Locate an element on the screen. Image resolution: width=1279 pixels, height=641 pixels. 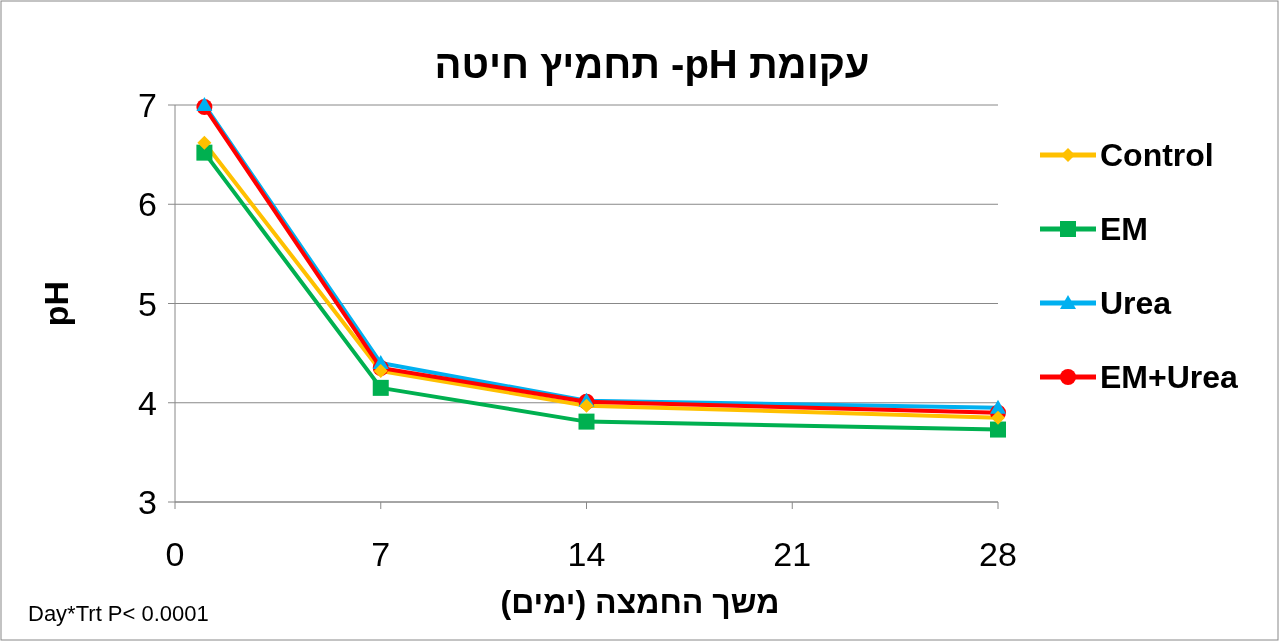
text: Day*Trt P< 0.0001 is located at coordinates (118, 613).